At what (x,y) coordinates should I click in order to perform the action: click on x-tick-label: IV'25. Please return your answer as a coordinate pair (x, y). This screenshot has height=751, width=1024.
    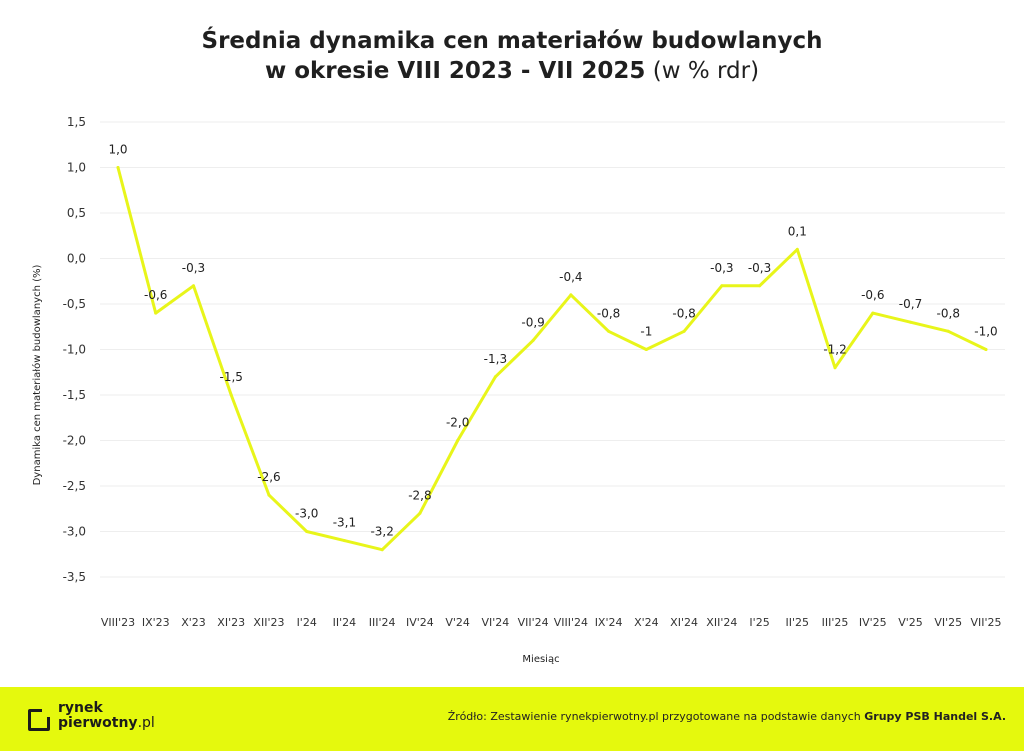
    Looking at the image, I should click on (873, 622).